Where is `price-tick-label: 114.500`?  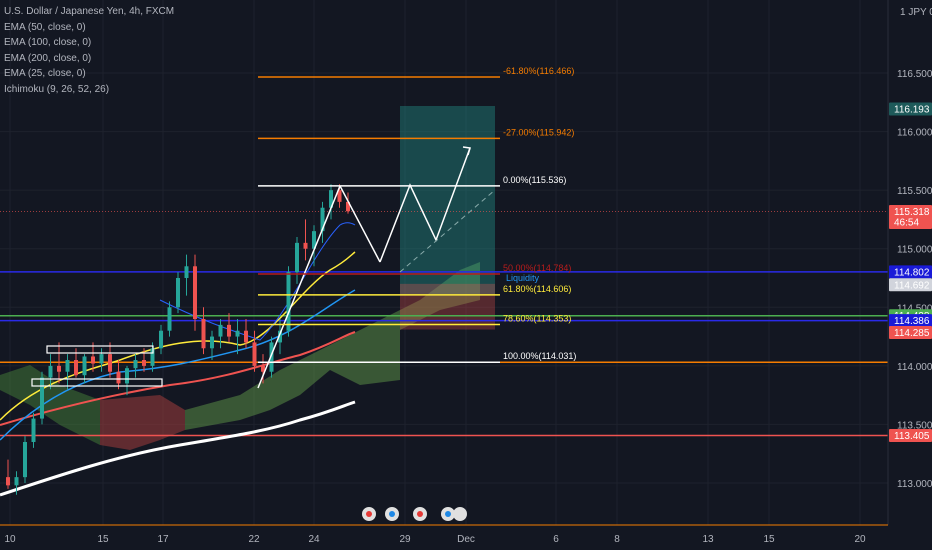 price-tick-label: 114.500 is located at coordinates (914, 308).